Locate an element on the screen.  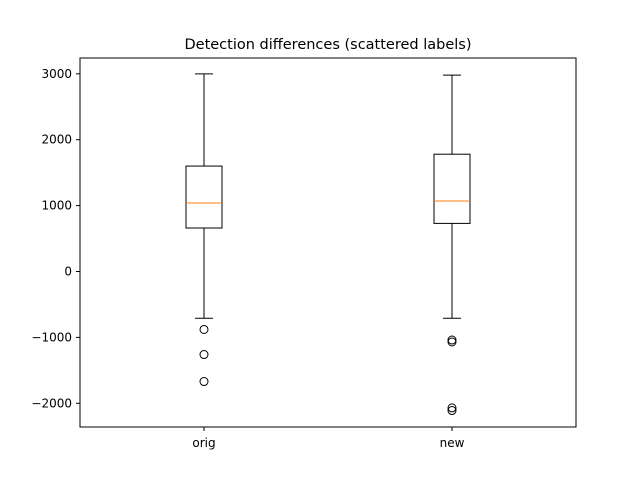
y-tick-label: 3000 is located at coordinates (56, 74).